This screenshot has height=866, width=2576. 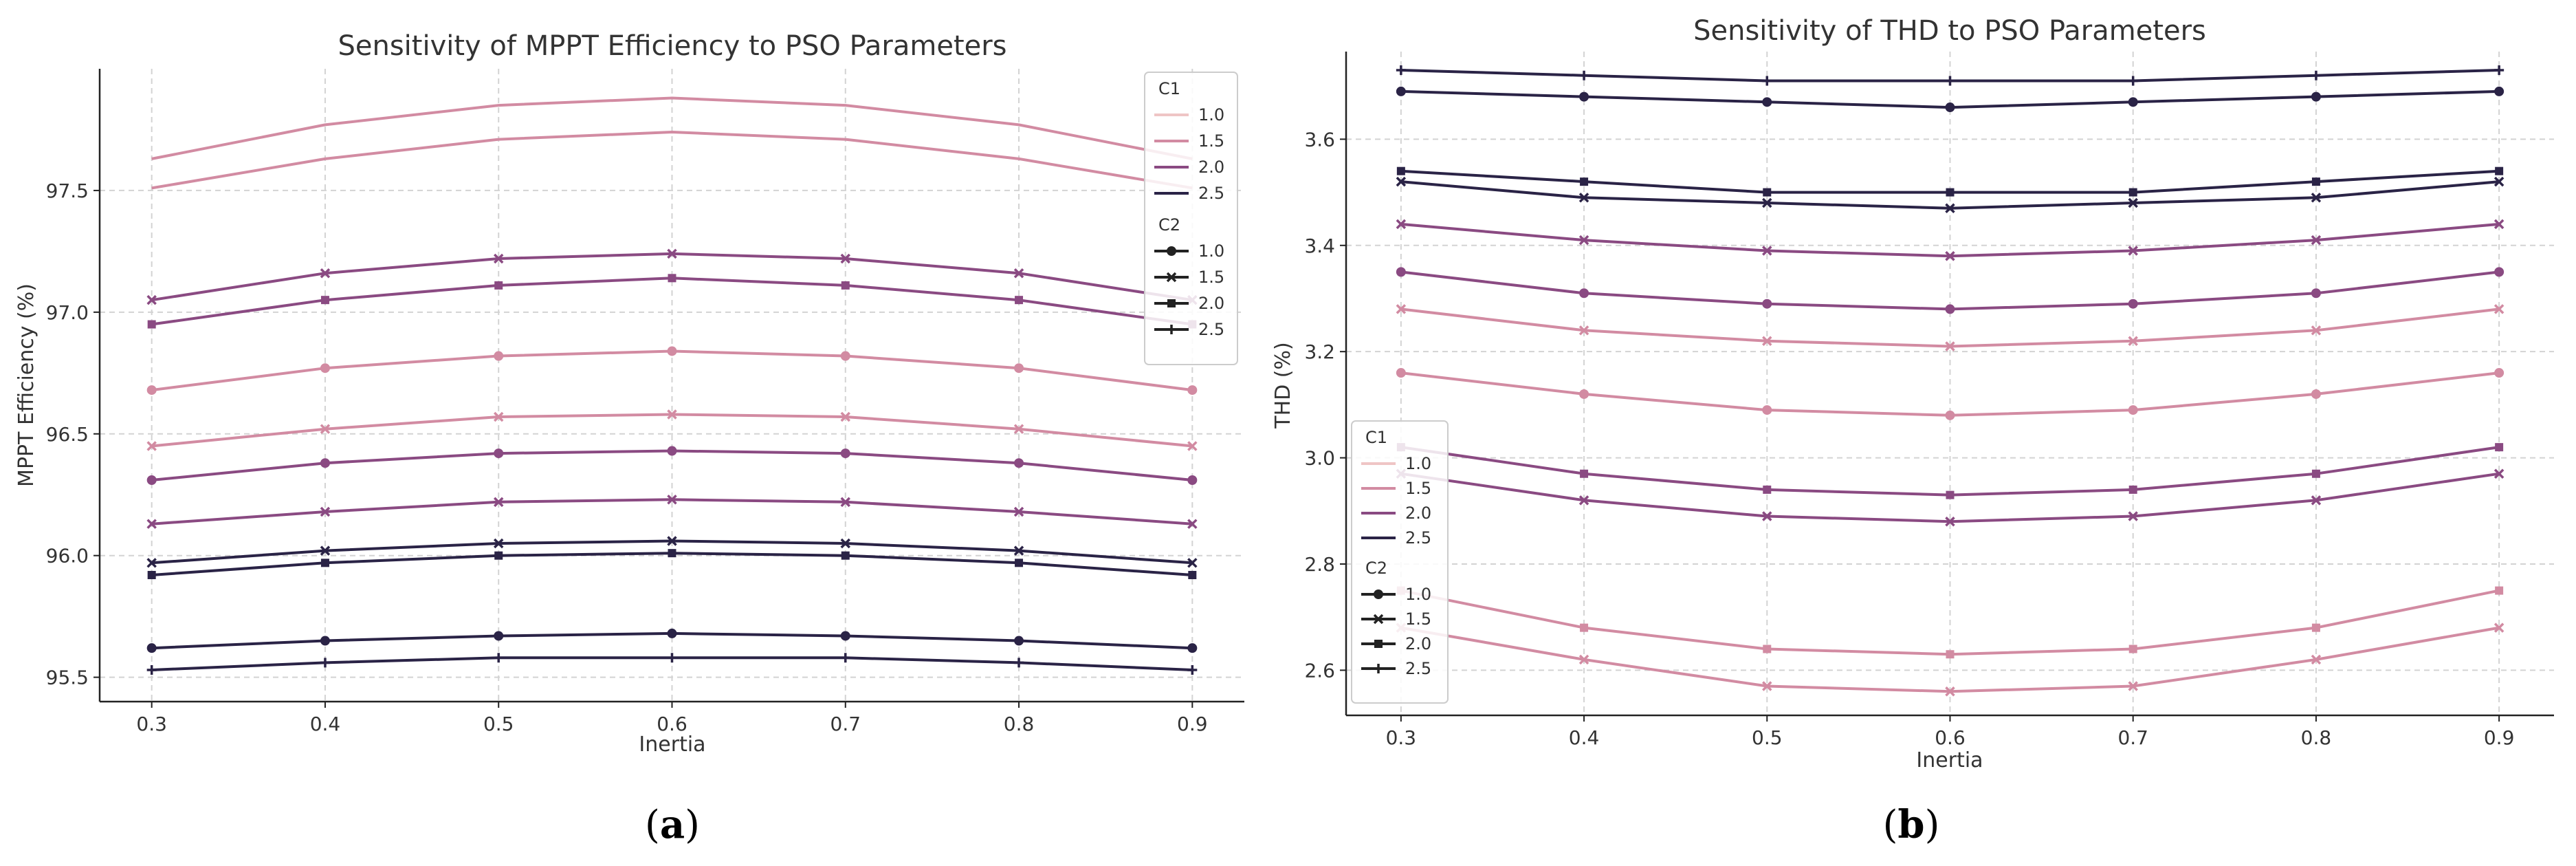 What do you see at coordinates (325, 724) in the screenshot?
I see `chart-a-xtick-label: 0.4` at bounding box center [325, 724].